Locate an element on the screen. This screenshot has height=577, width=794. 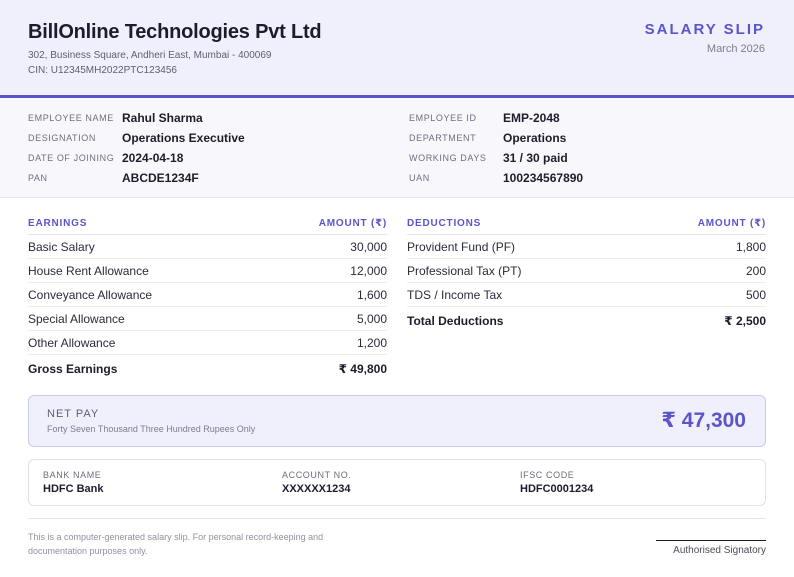
deductions-heading: DEDUCTIONS is located at coordinates (444, 223).